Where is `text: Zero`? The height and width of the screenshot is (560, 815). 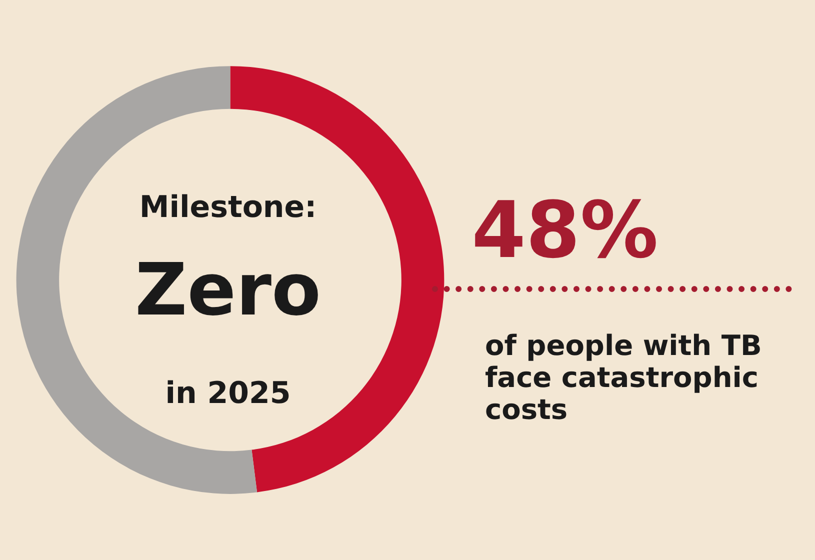 text: Zero is located at coordinates (228, 290).